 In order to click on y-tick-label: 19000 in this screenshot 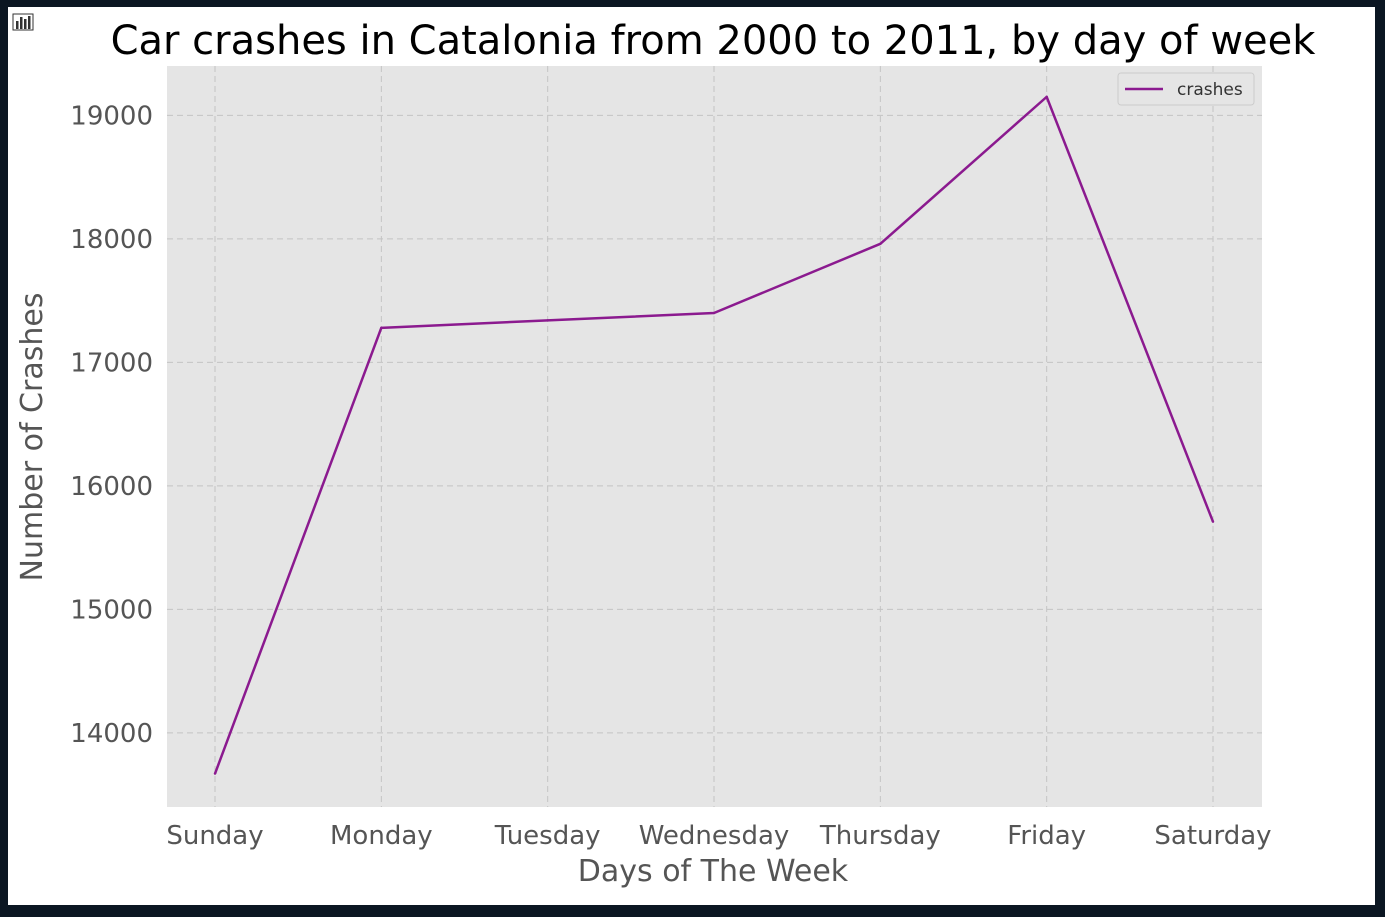, I will do `click(111, 116)`.